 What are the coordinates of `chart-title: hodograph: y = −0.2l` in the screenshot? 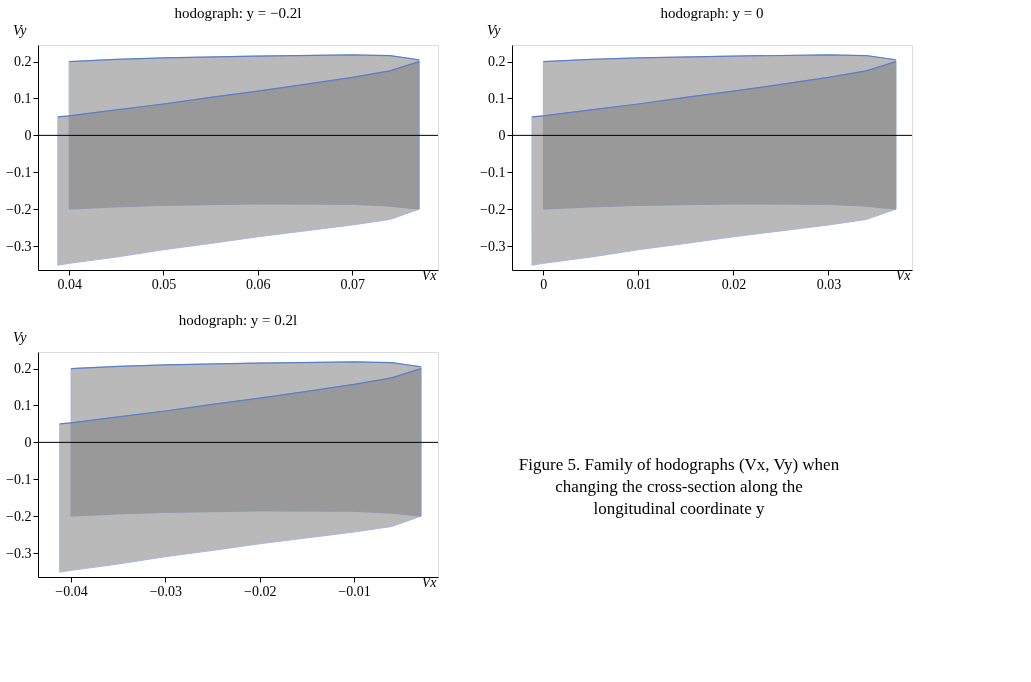 It's located at (238, 13).